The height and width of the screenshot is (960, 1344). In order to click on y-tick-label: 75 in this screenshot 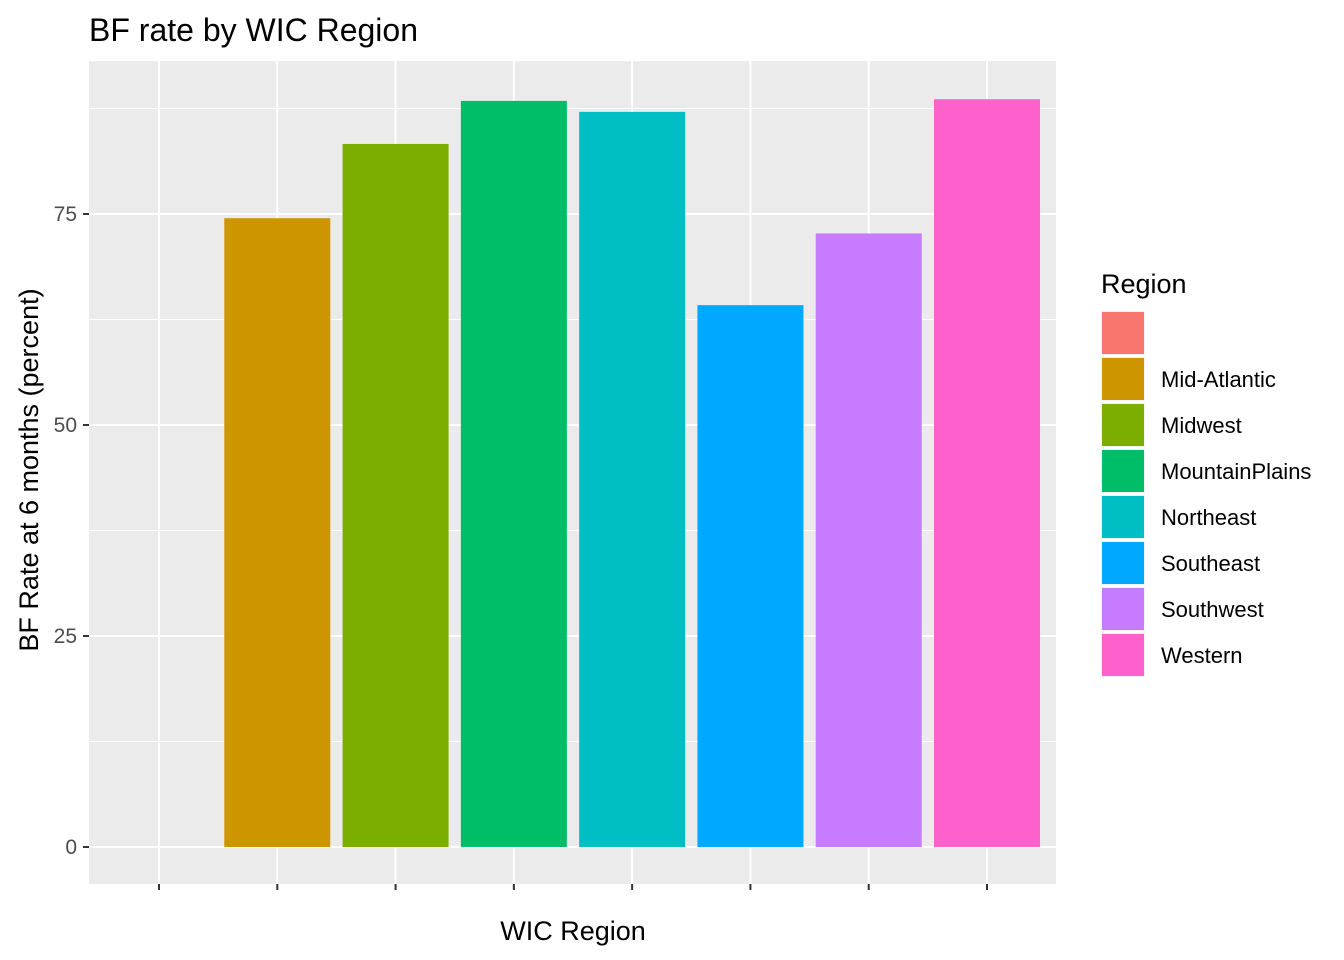, I will do `click(65, 214)`.